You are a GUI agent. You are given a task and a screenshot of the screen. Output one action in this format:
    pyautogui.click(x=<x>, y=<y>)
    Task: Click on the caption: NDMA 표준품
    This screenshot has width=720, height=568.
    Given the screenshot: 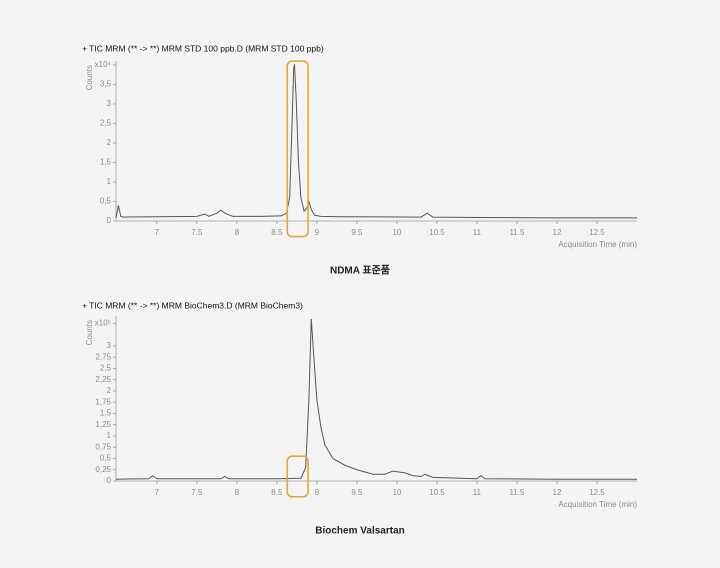 What is the action you would take?
    pyautogui.click(x=360, y=271)
    